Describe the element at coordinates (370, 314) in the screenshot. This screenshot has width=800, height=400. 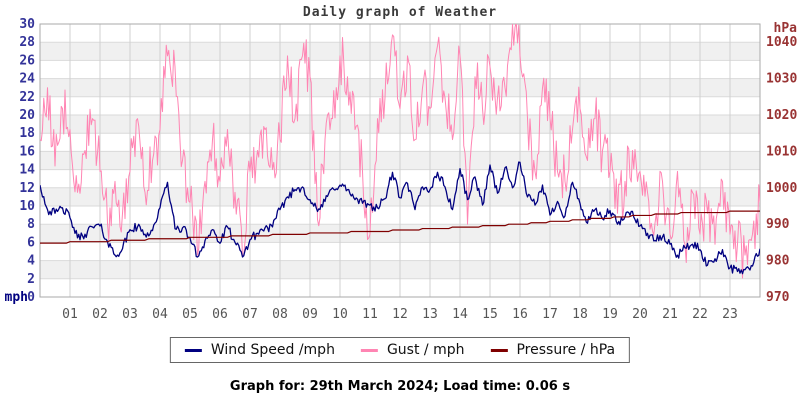
I see `x-axis-tick-label: 11` at that location.